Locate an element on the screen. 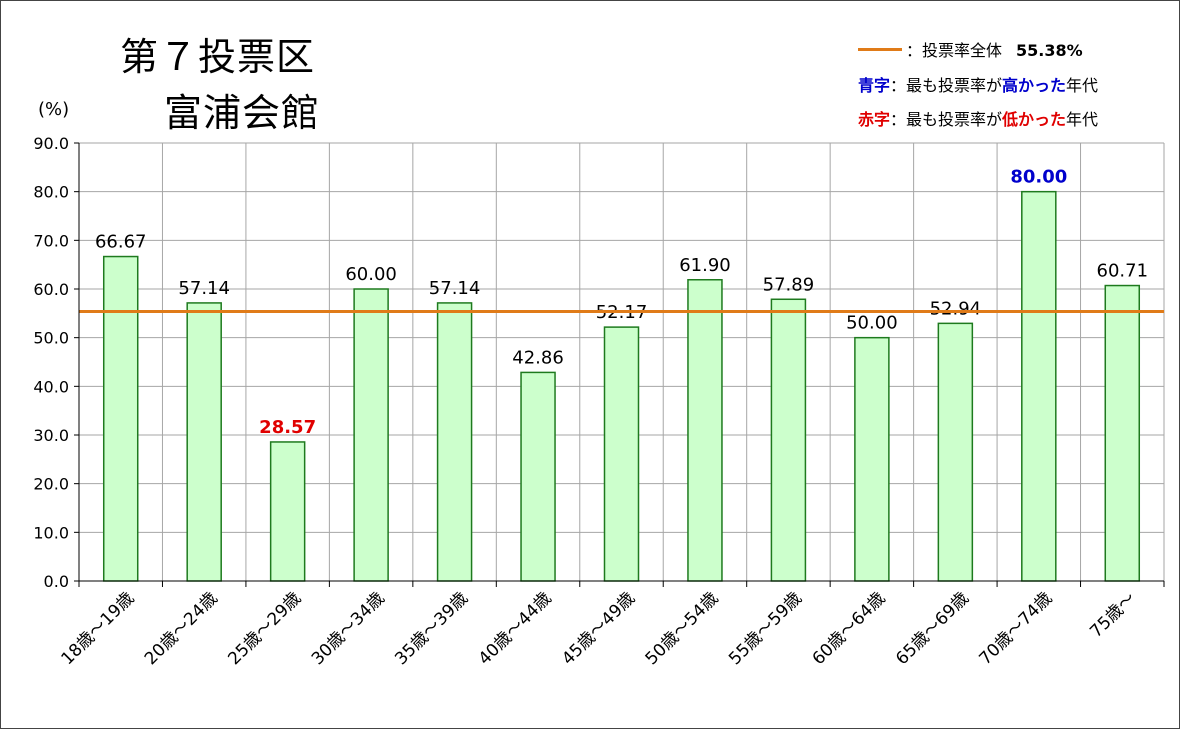 This screenshot has width=1182, height=731. legend-overall-value: 55.38% is located at coordinates (1049, 50).